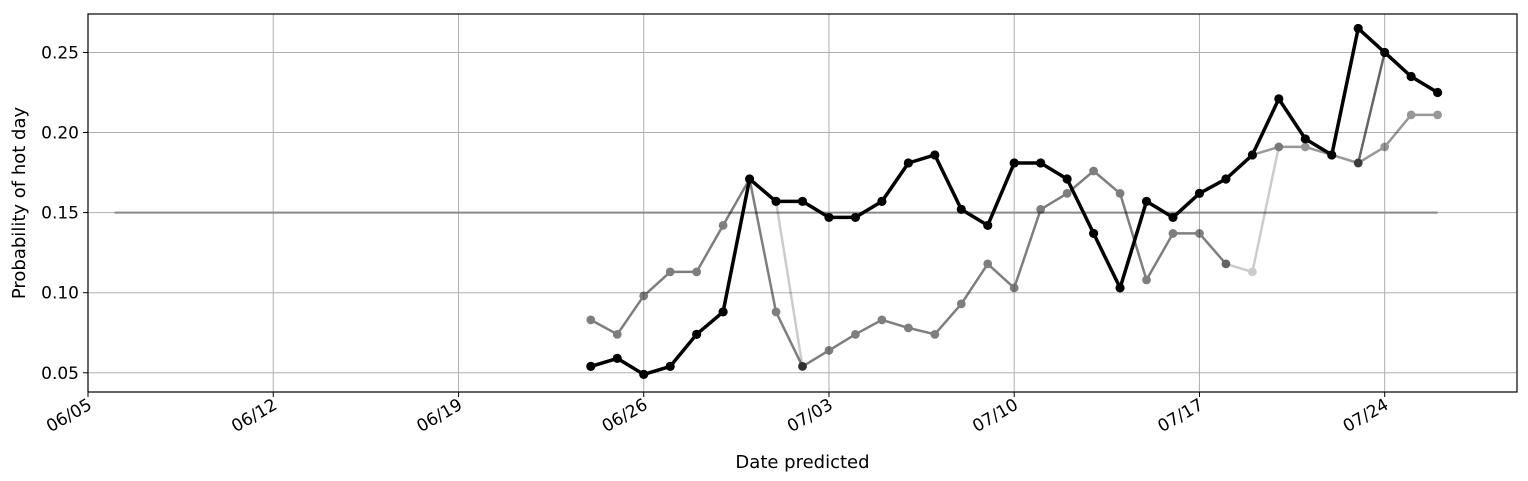 The height and width of the screenshot is (481, 1528). What do you see at coordinates (1366, 416) in the screenshot?
I see `x-tick-label: 07/24` at bounding box center [1366, 416].